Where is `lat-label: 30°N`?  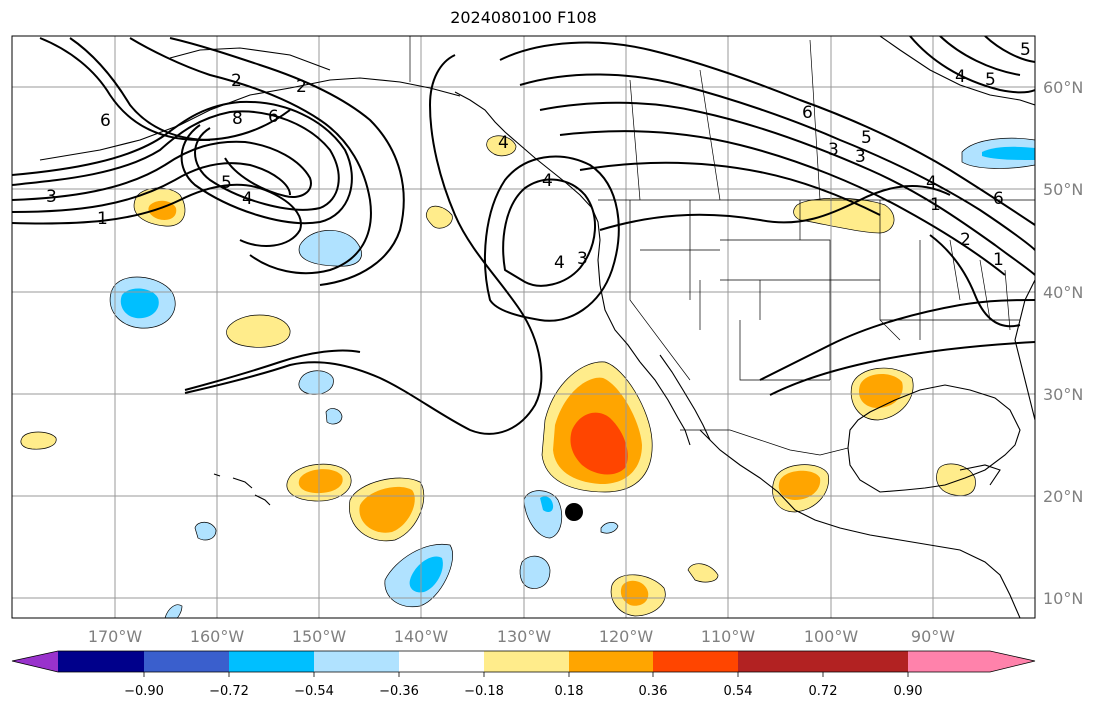
lat-label: 30°N is located at coordinates (1063, 394).